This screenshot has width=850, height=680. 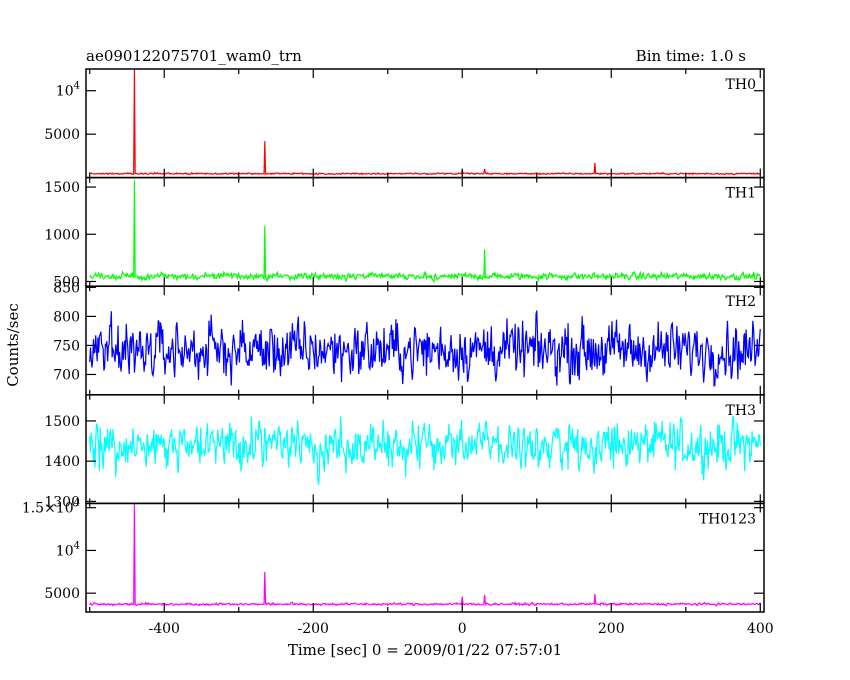 I want to click on x-tick-label: -400, so click(x=164, y=629).